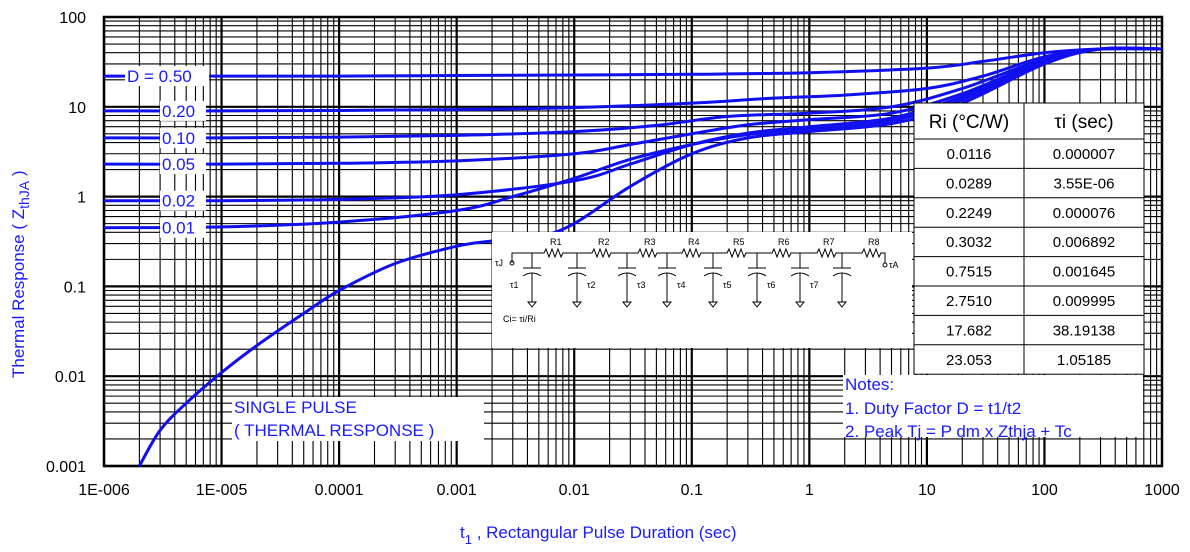 The image size is (1190, 552). I want to click on duty-label: D = 0.50, so click(159, 76).